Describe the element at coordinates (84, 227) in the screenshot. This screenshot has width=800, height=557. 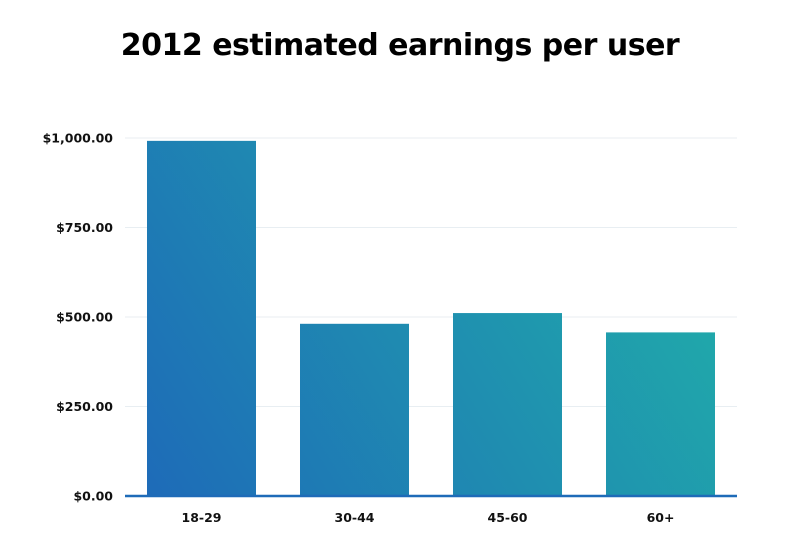
I see `y-tick-label: $750.00` at that location.